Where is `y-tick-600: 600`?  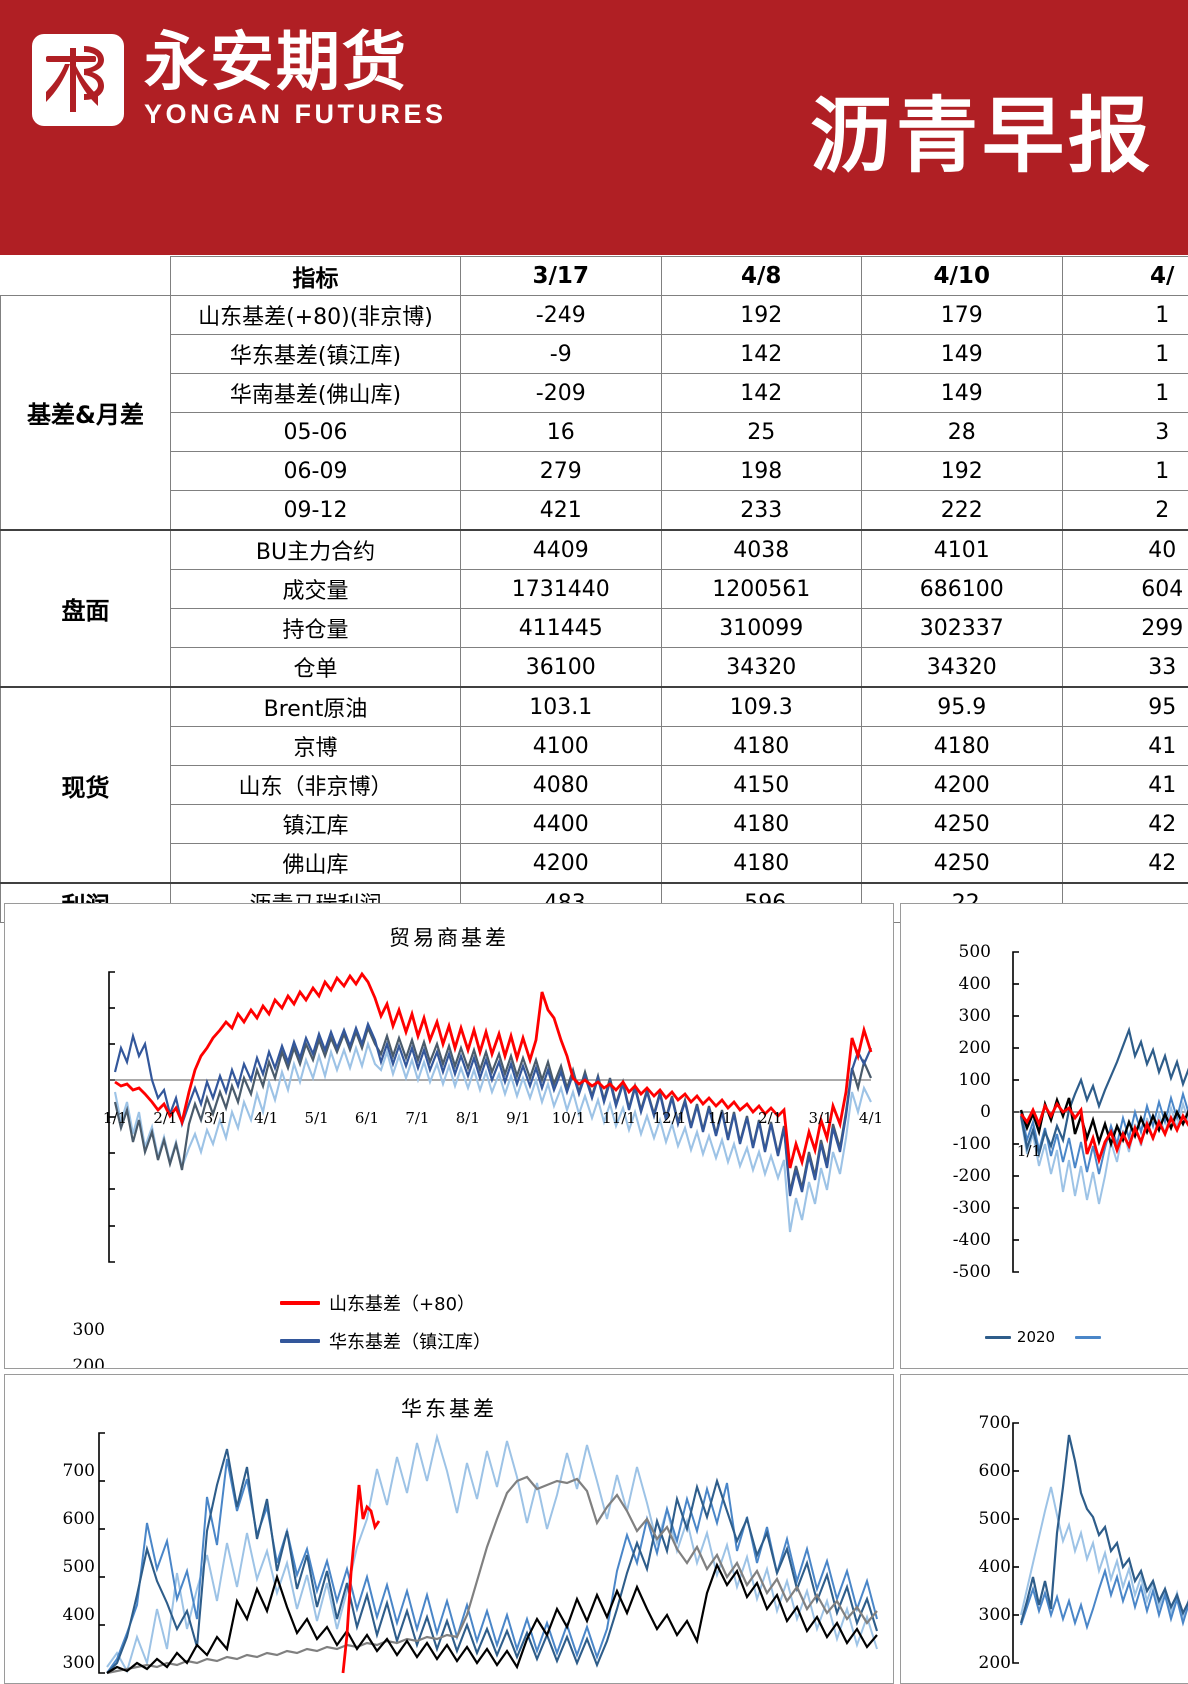
y-tick-600: 600 is located at coordinates (69, 1519).